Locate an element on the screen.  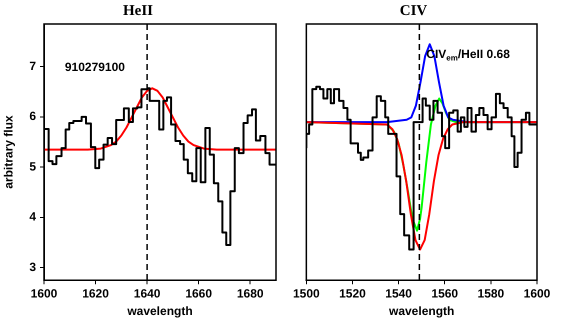
y-tick-label: 6 is located at coordinates (32, 116).